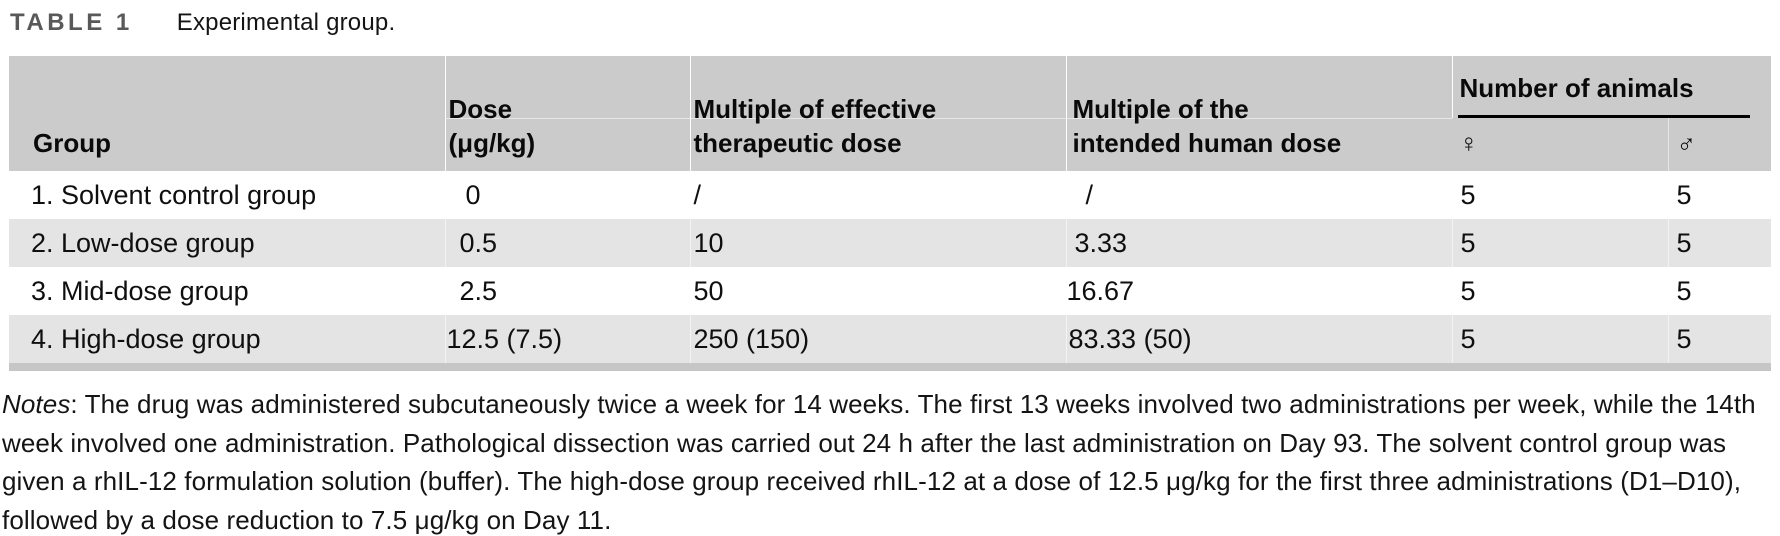  What do you see at coordinates (567, 243) in the screenshot?
I see `cell-dose: 0.5` at bounding box center [567, 243].